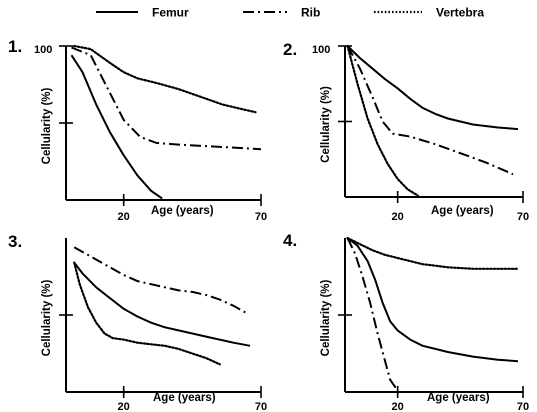 The image size is (537, 412). I want to click on legend-label-vertebra: Vertebra, so click(460, 13).